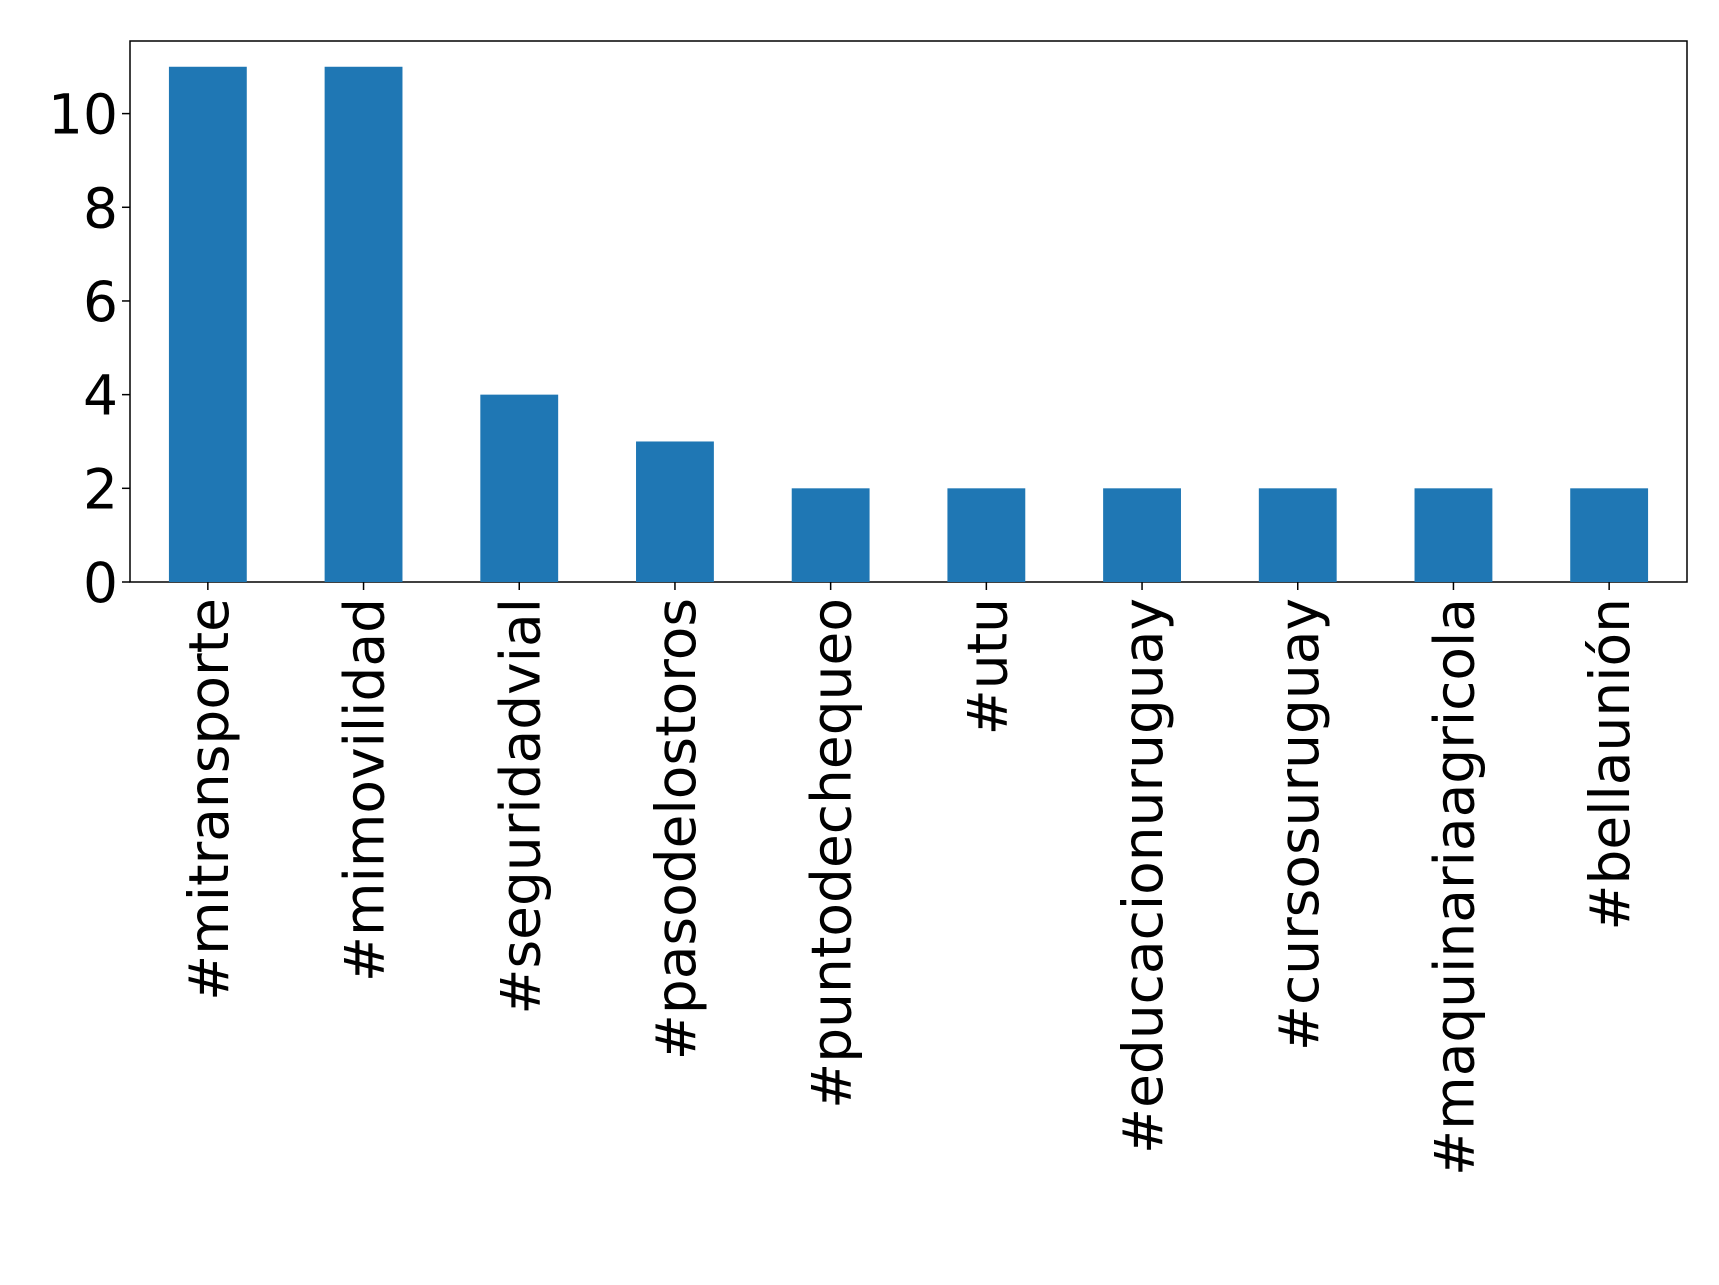 The height and width of the screenshot is (1285, 1719). Describe the element at coordinates (676, 829) in the screenshot. I see `x-tick-label: #pasodelostoros` at that location.